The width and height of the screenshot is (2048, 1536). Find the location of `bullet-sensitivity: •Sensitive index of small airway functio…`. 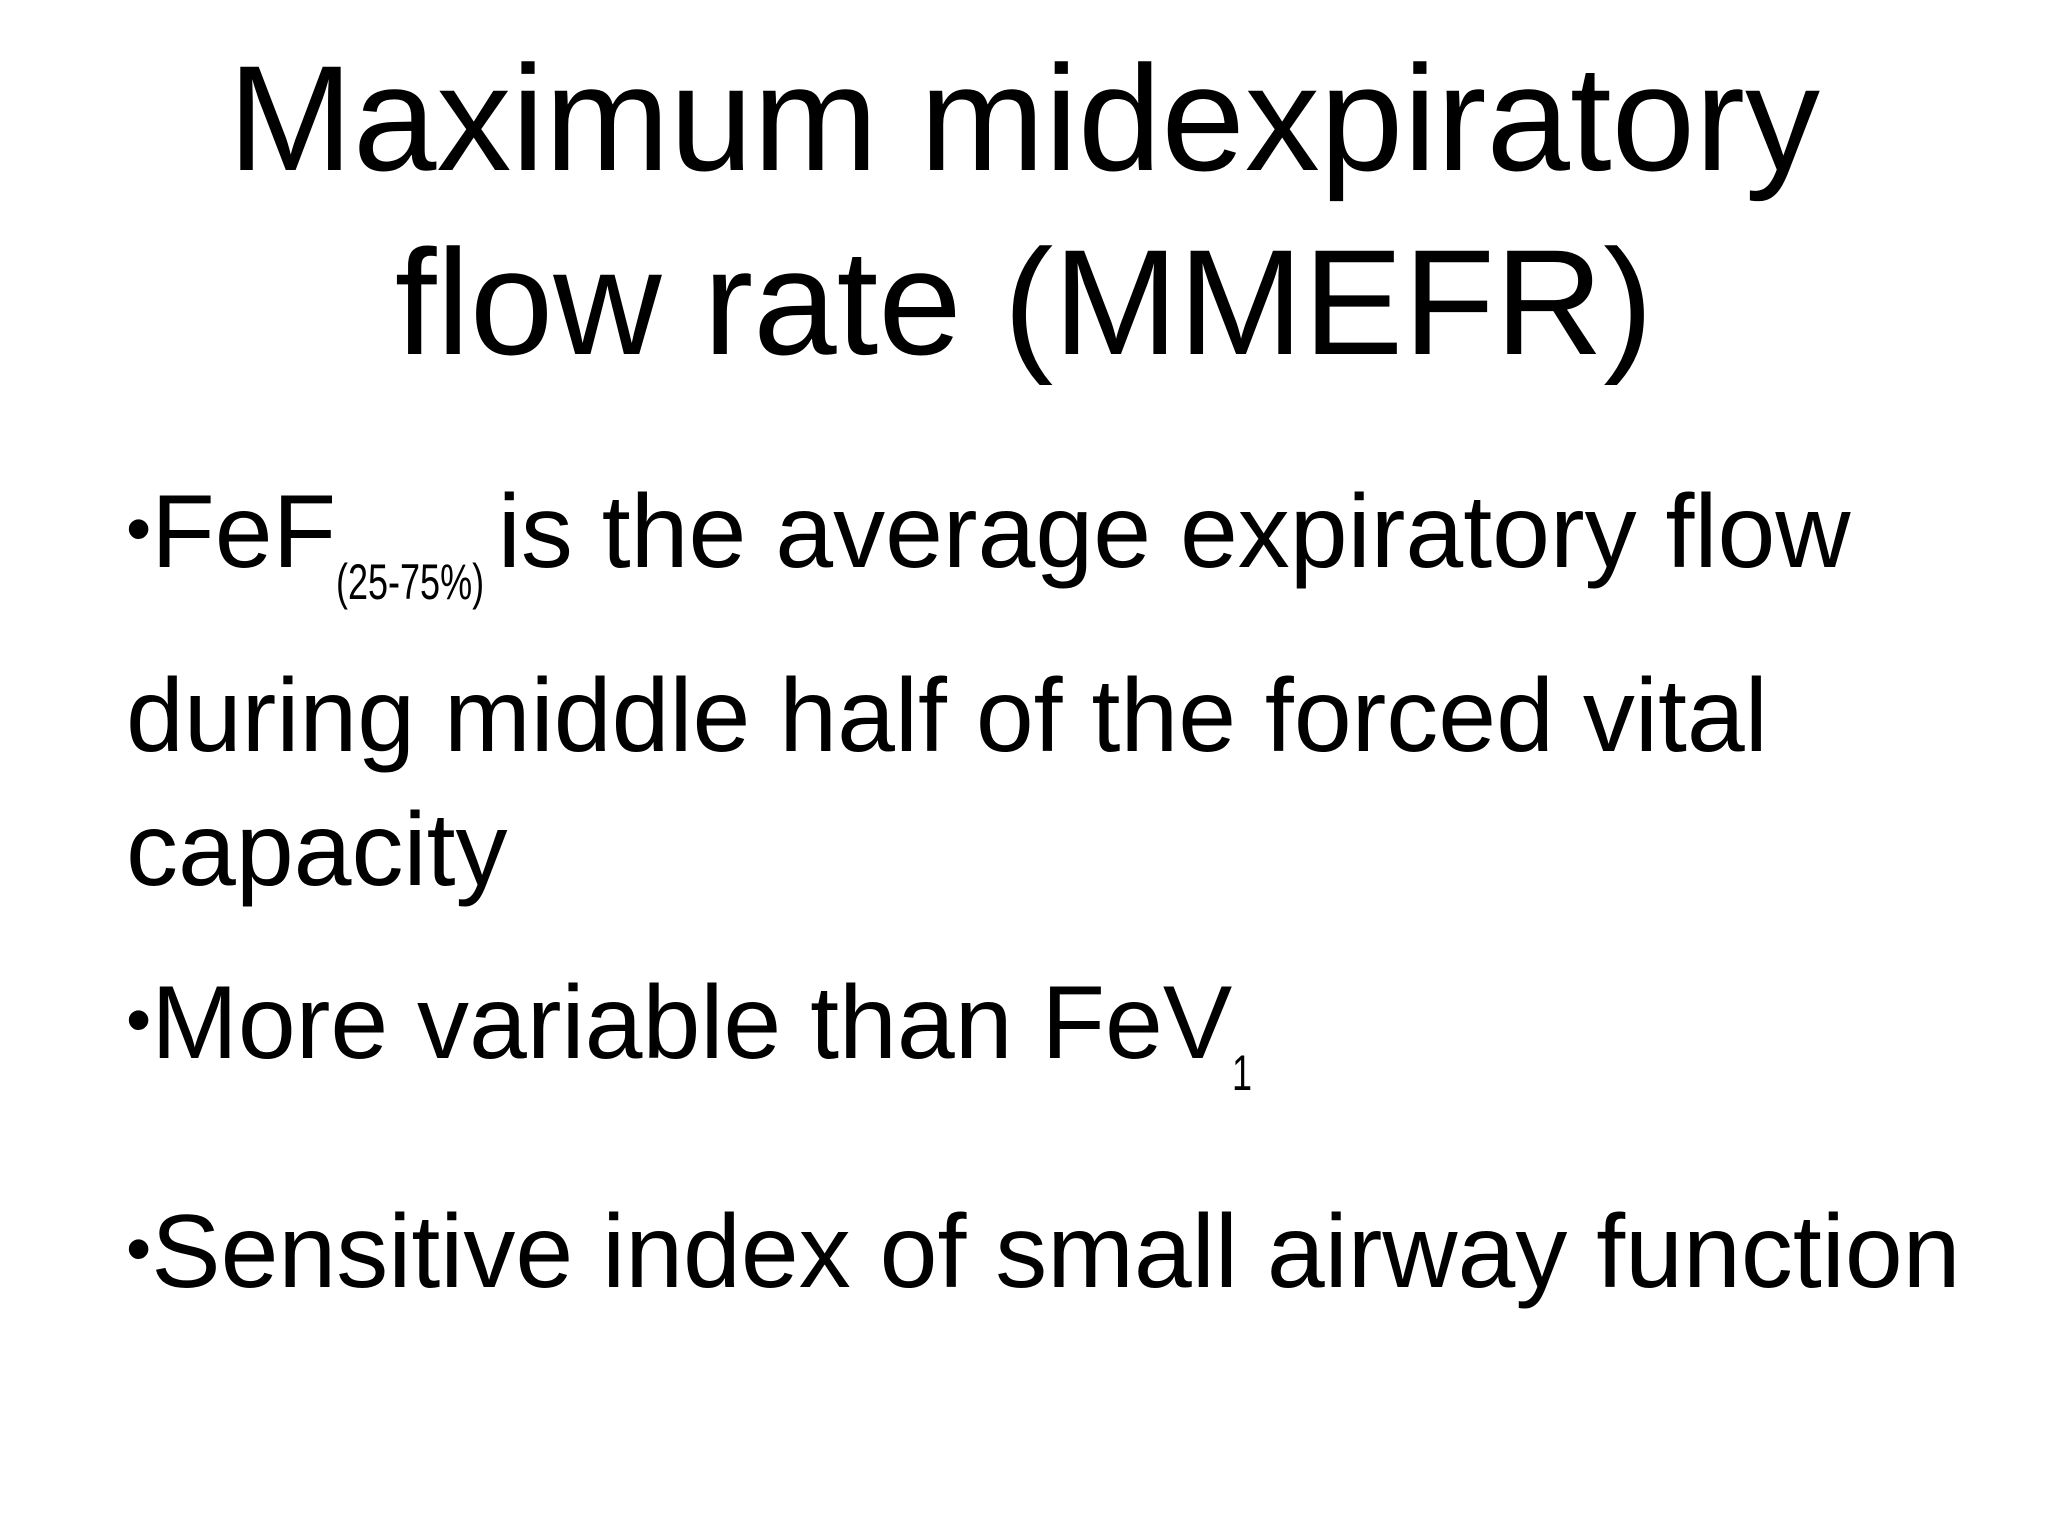

bullet-sensitivity: •Sensitive index of small airway functio… is located at coordinates (1056, 1250).